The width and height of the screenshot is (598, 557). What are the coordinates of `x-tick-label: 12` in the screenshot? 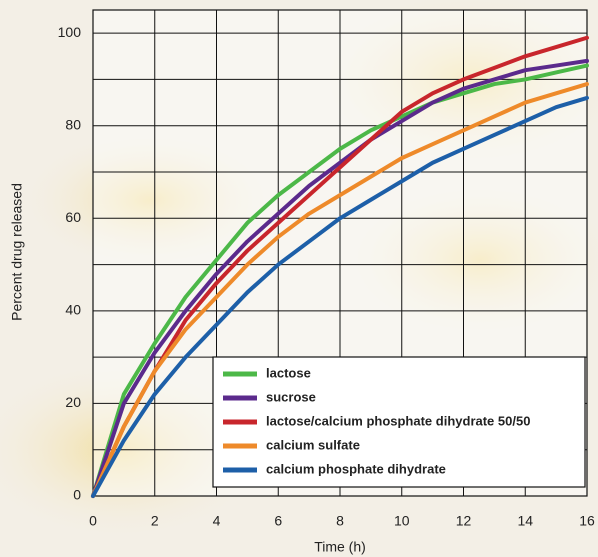 It's located at (464, 521).